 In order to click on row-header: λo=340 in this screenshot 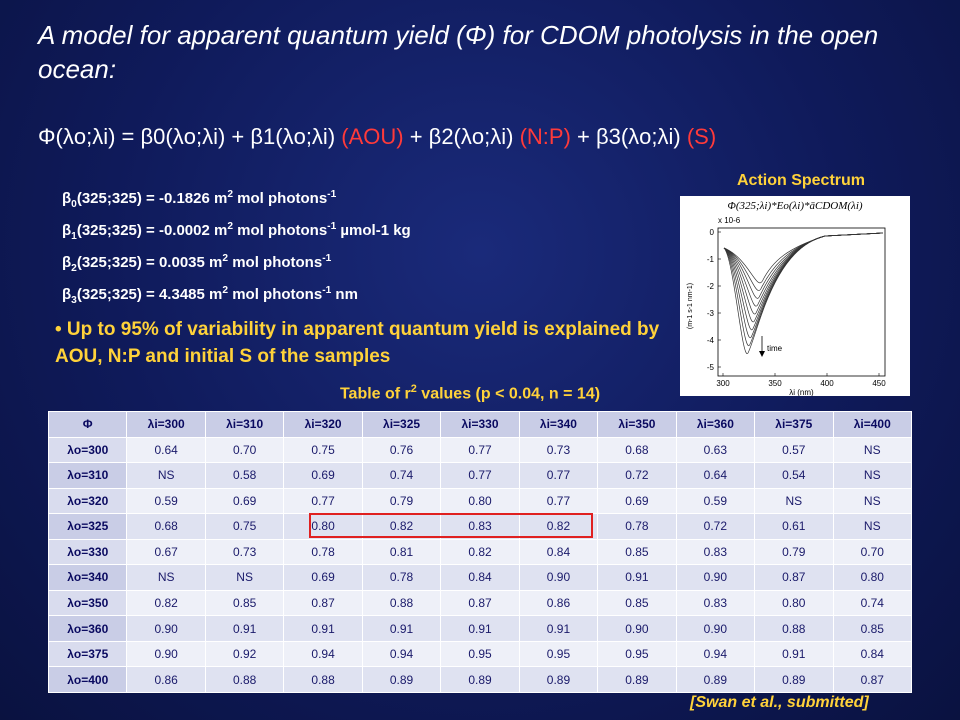, I will do `click(87, 577)`.